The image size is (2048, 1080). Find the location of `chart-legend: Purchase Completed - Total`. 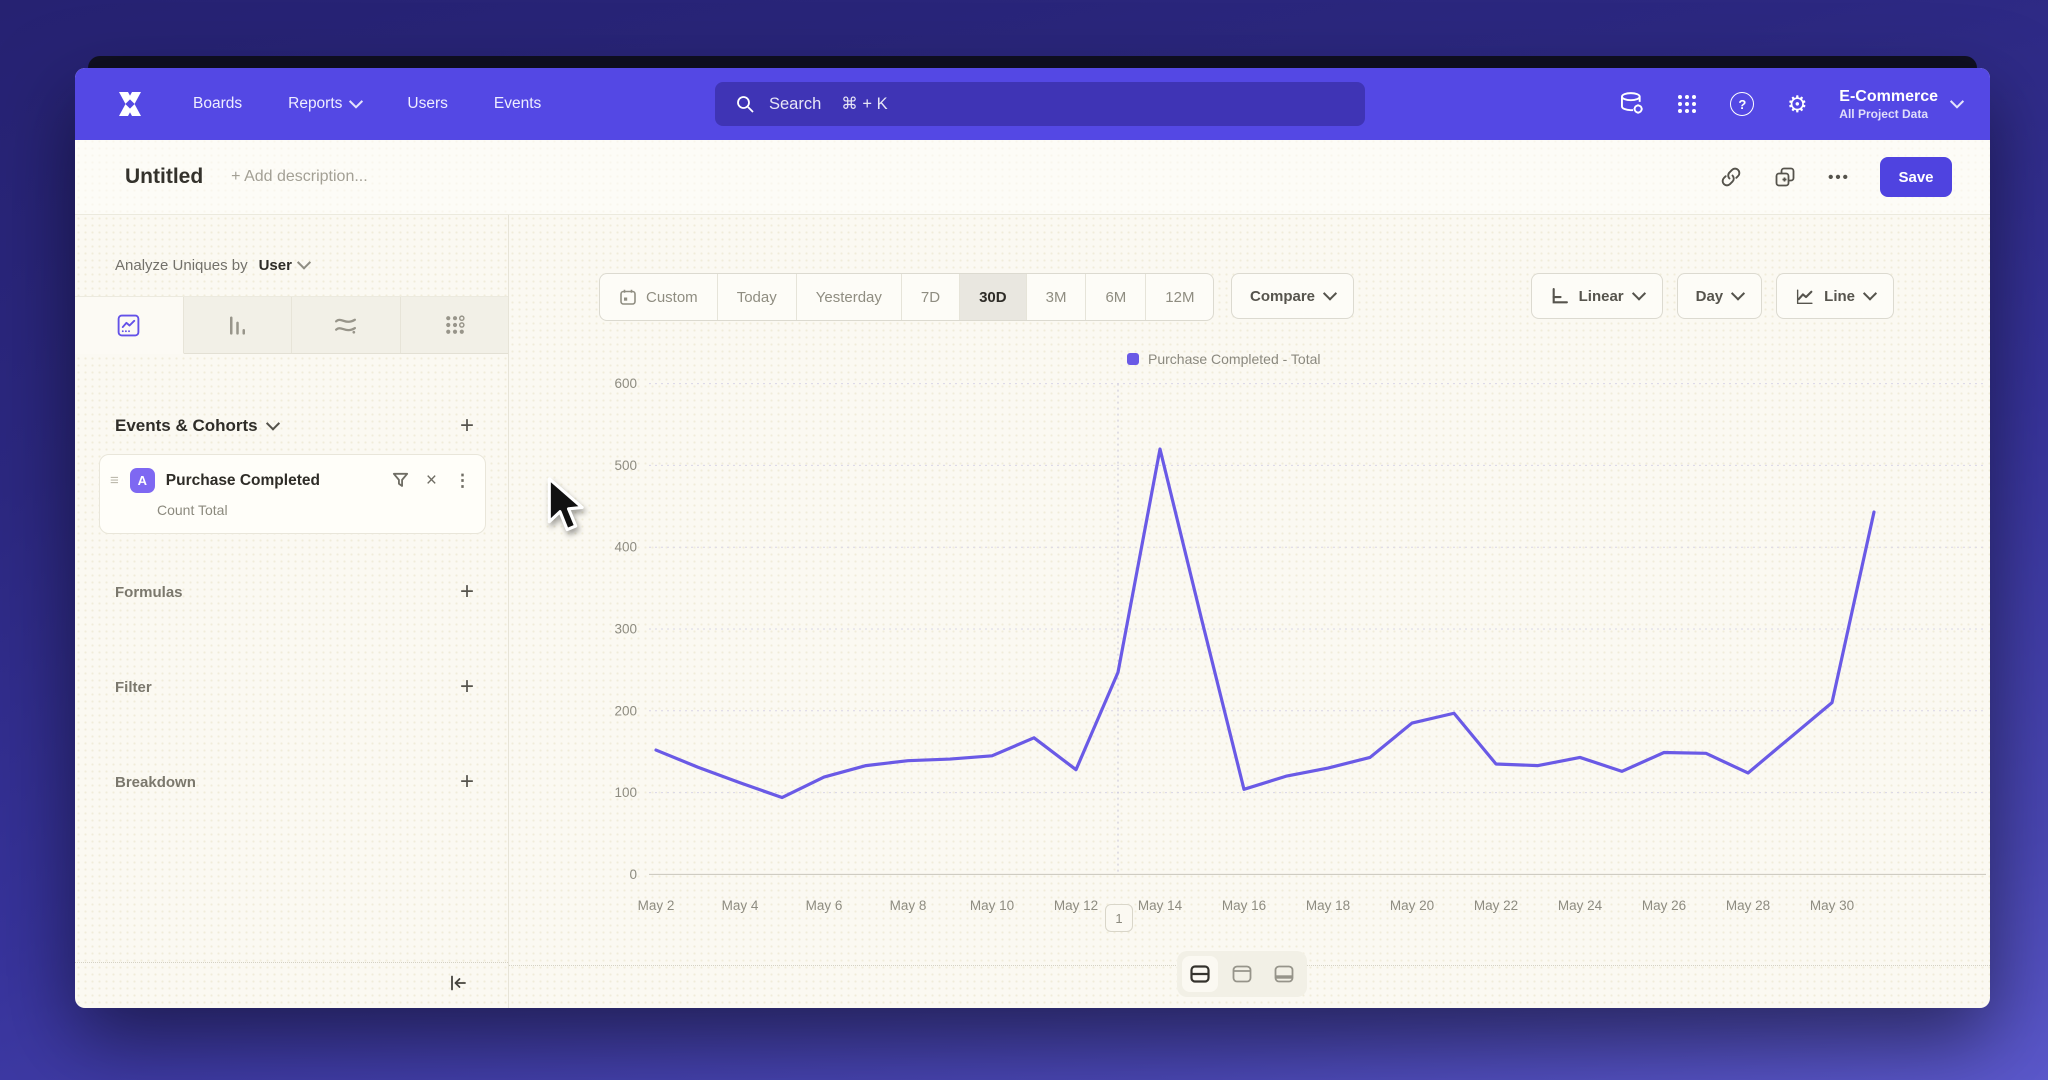

chart-legend: Purchase Completed - Total is located at coordinates (1224, 359).